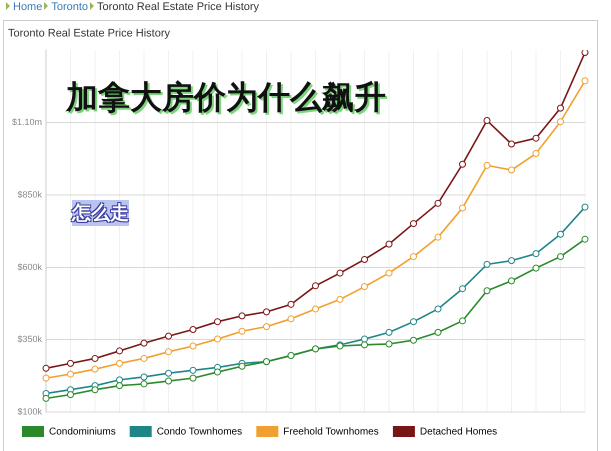  What do you see at coordinates (82, 432) in the screenshot?
I see `legend-label: Condominiums` at bounding box center [82, 432].